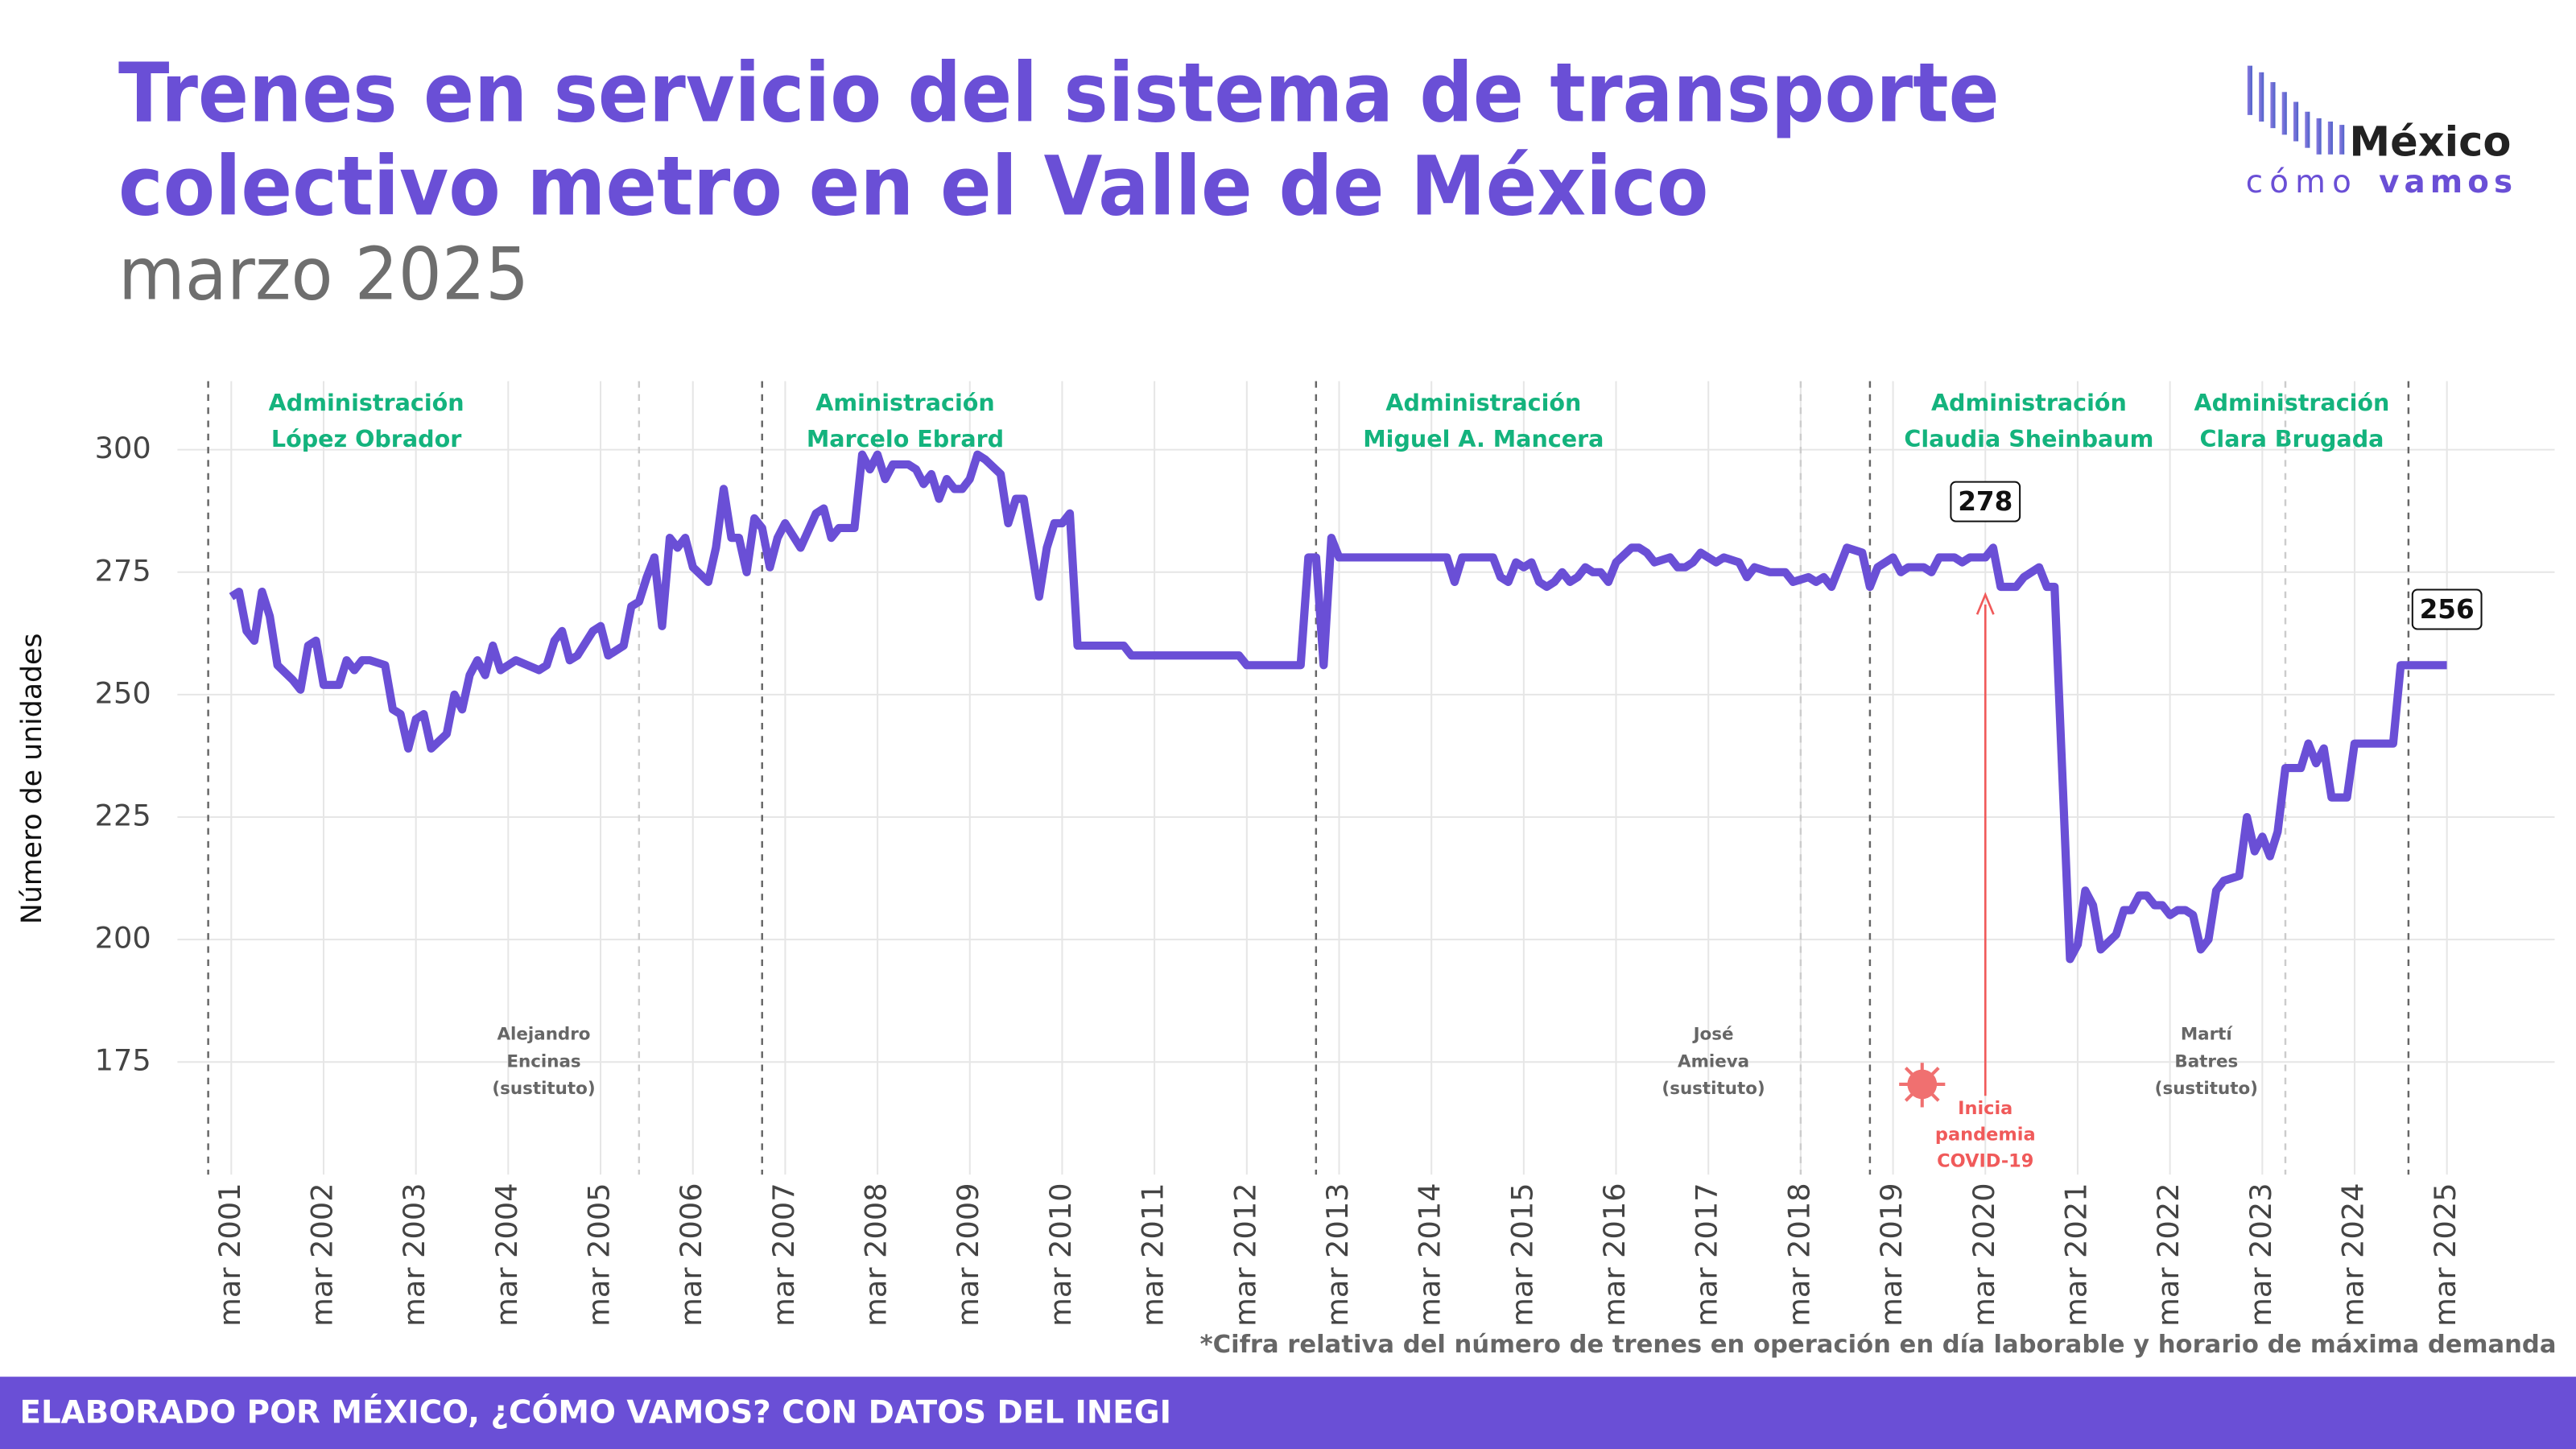 The width and height of the screenshot is (2576, 1449). I want to click on substitute-label: Amieva, so click(1713, 1061).